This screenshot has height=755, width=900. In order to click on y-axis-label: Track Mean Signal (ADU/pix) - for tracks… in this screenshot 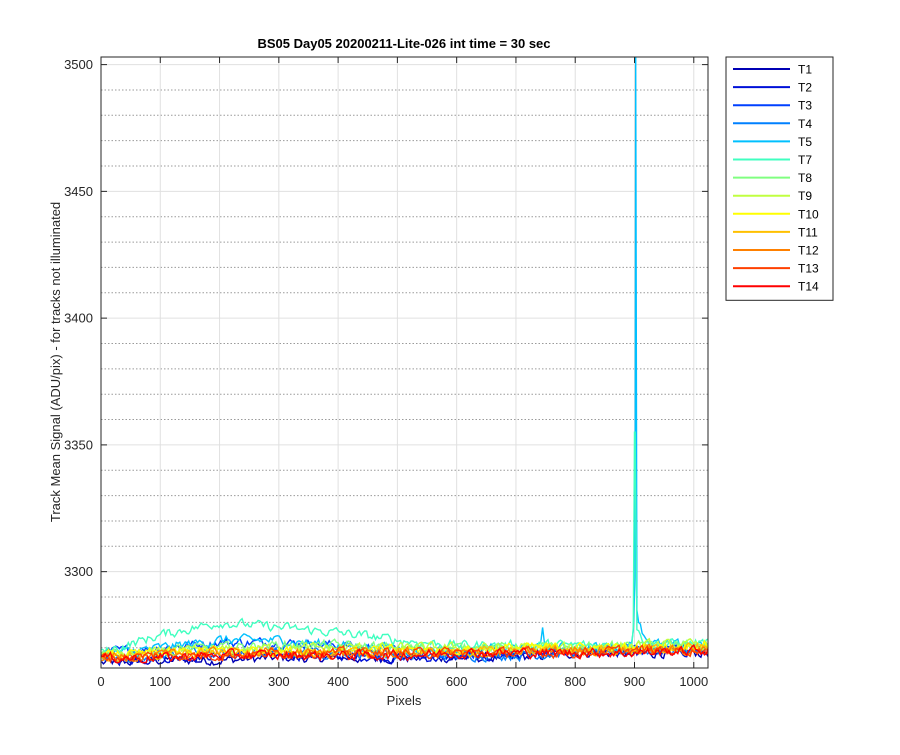, I will do `click(55, 362)`.